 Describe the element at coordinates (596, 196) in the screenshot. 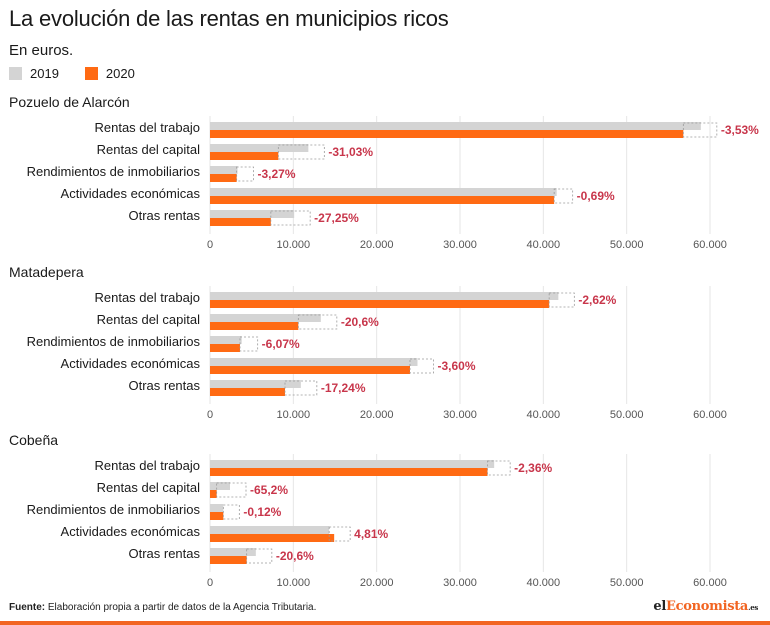

I see `change-label: -0,69%` at that location.